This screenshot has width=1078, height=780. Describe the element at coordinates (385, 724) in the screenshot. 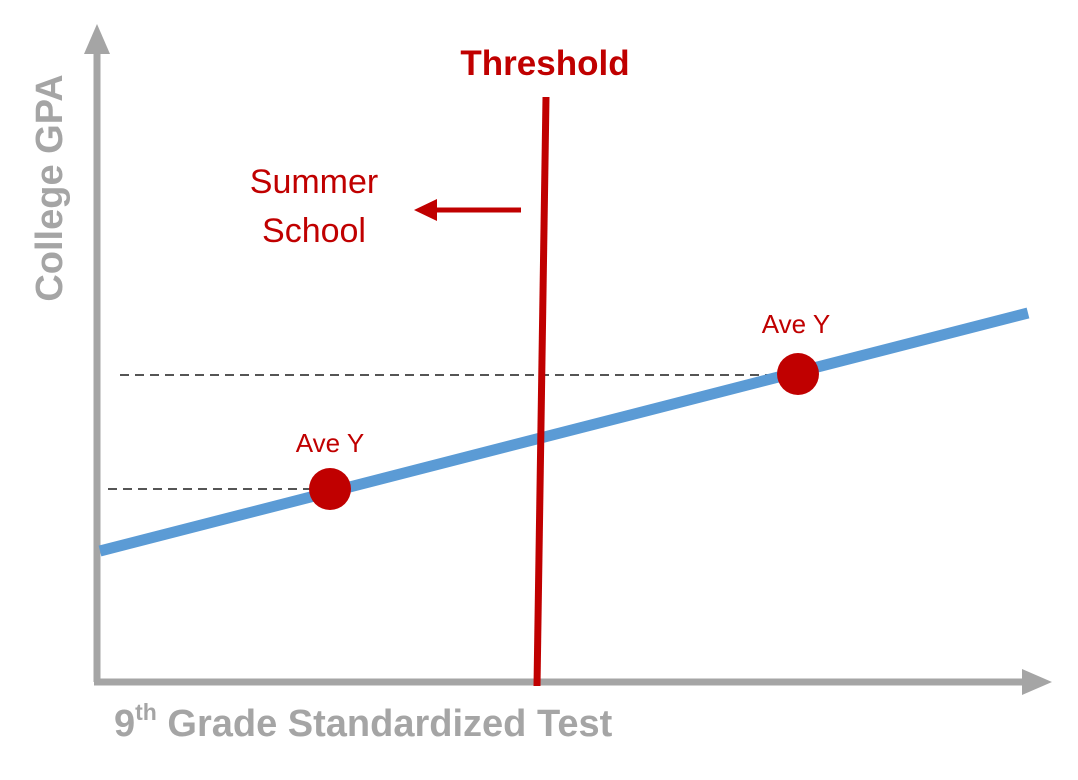

I see `x-axis-label-rest: Grade Standardized Test` at that location.